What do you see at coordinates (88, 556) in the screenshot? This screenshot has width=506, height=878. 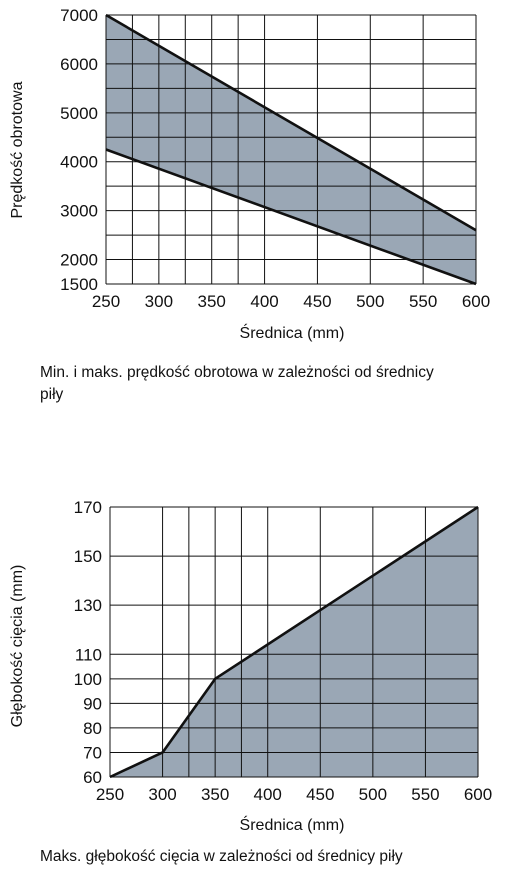 I see `depth-chart-y-tick-label: 150` at bounding box center [88, 556].